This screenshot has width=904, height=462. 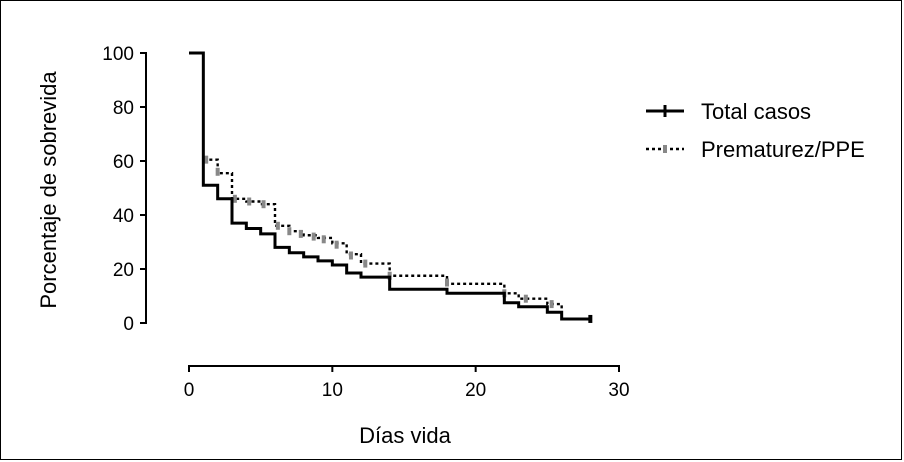 What do you see at coordinates (123, 108) in the screenshot?
I see `y-tick-label-80: 80` at bounding box center [123, 108].